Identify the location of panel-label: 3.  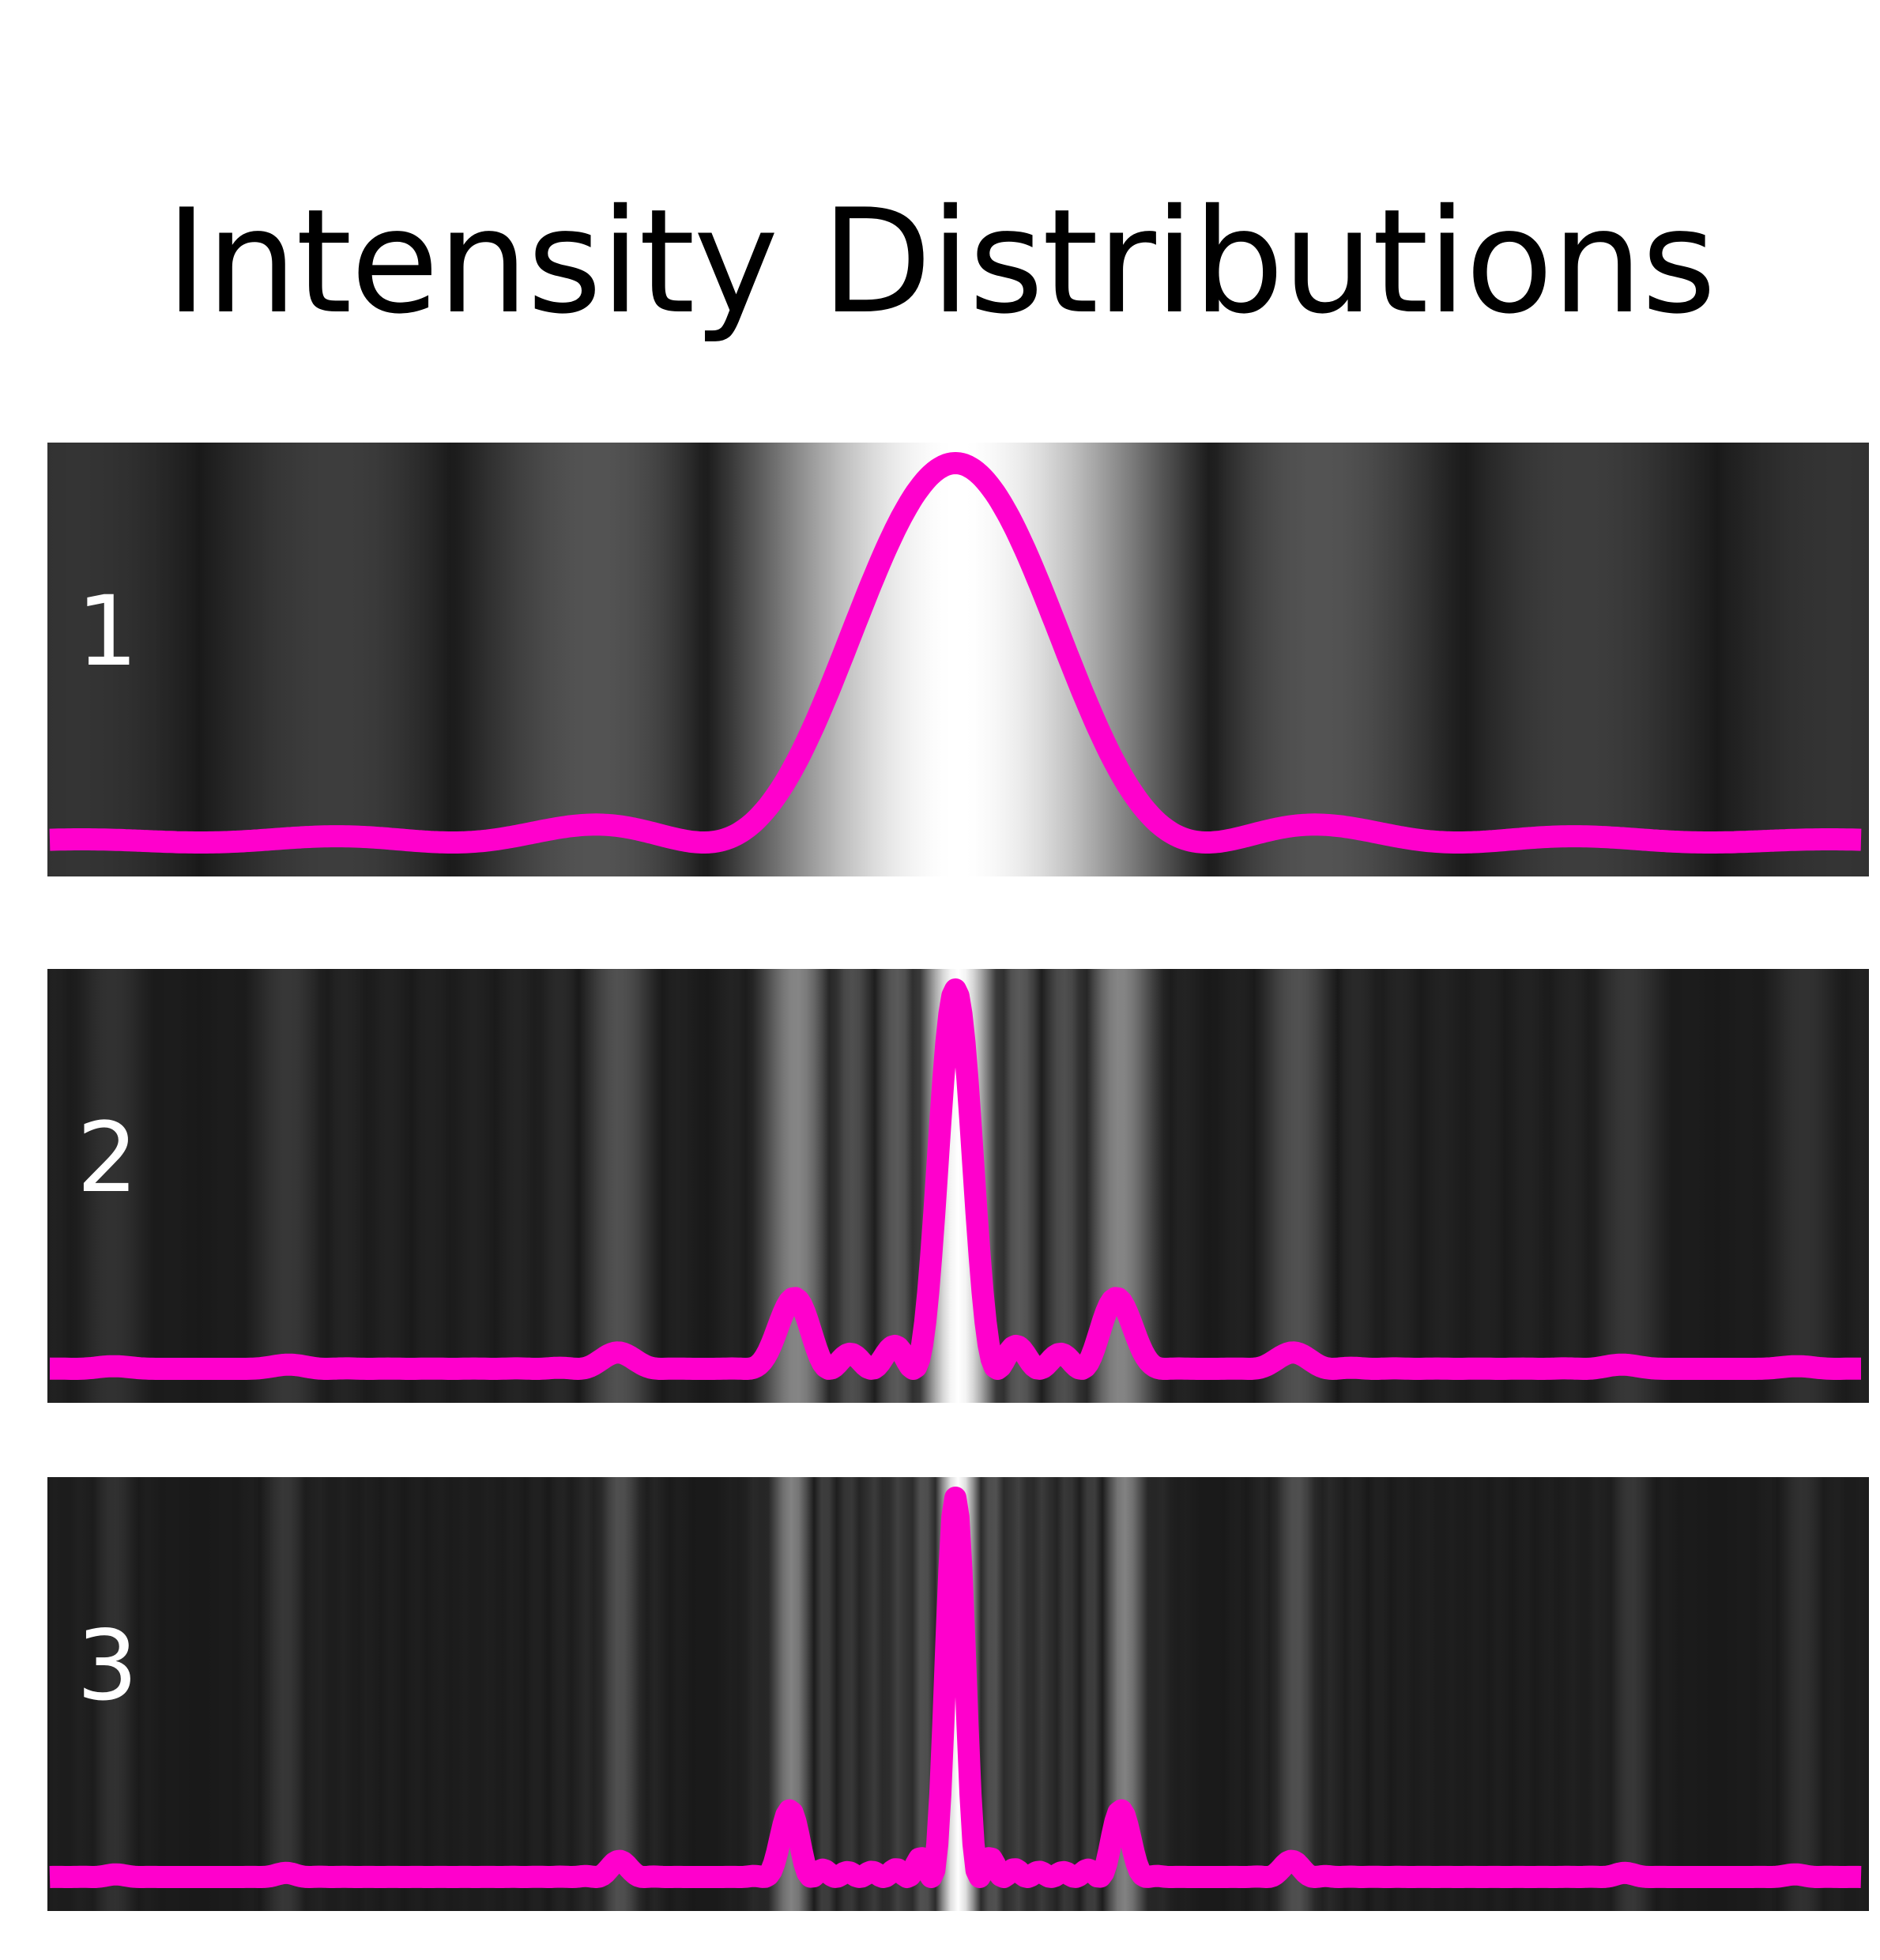
(108, 1666).